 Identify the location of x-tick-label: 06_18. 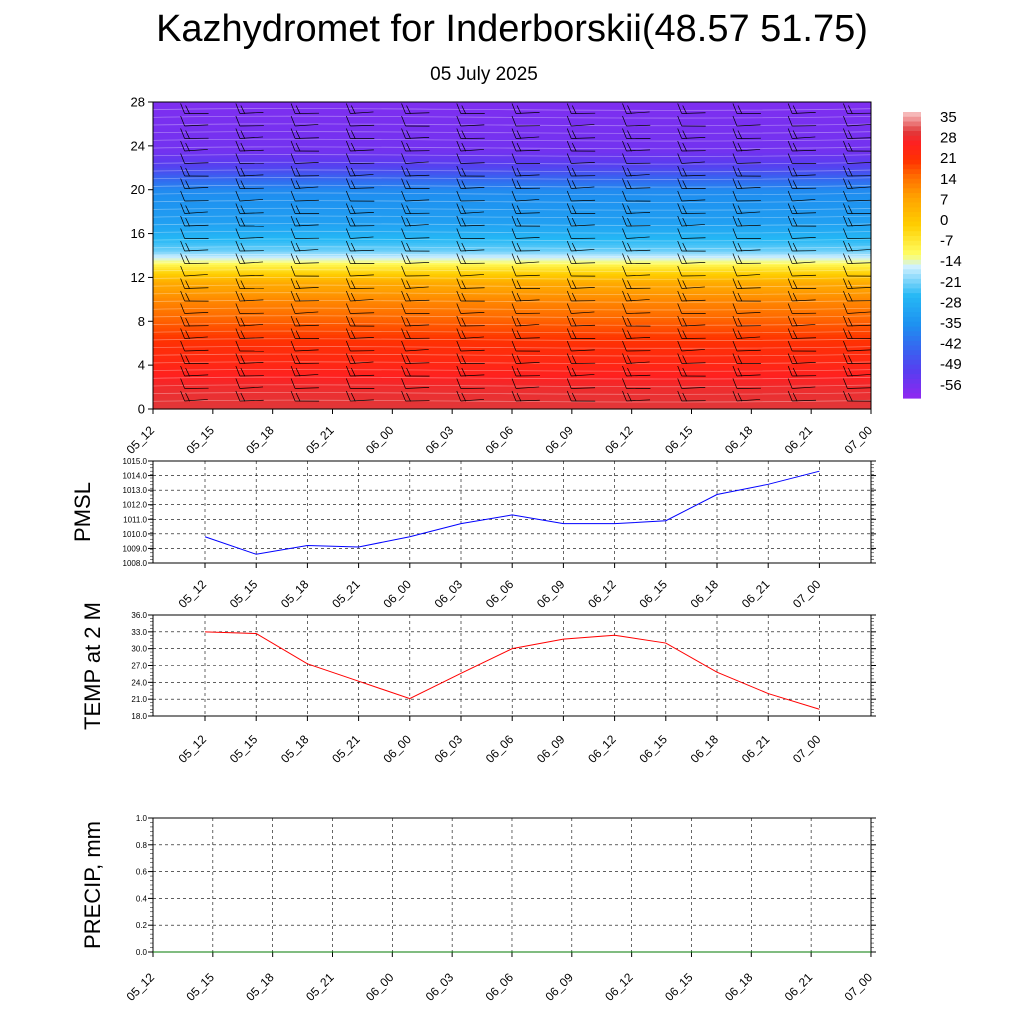
(705, 594).